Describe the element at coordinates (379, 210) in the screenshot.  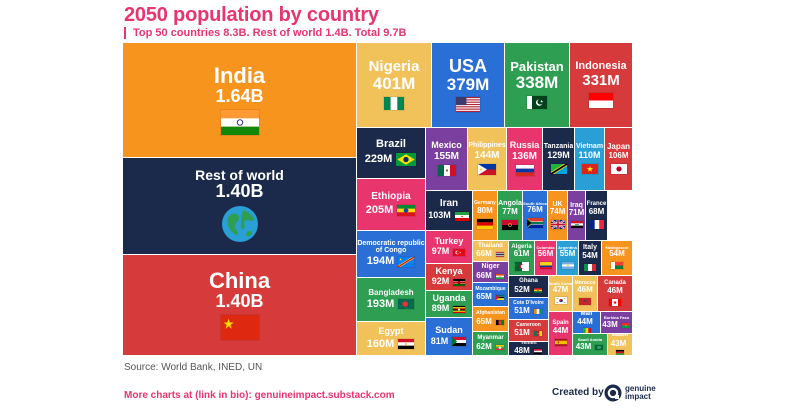
I see `tile-value-ethiopia: 205M` at that location.